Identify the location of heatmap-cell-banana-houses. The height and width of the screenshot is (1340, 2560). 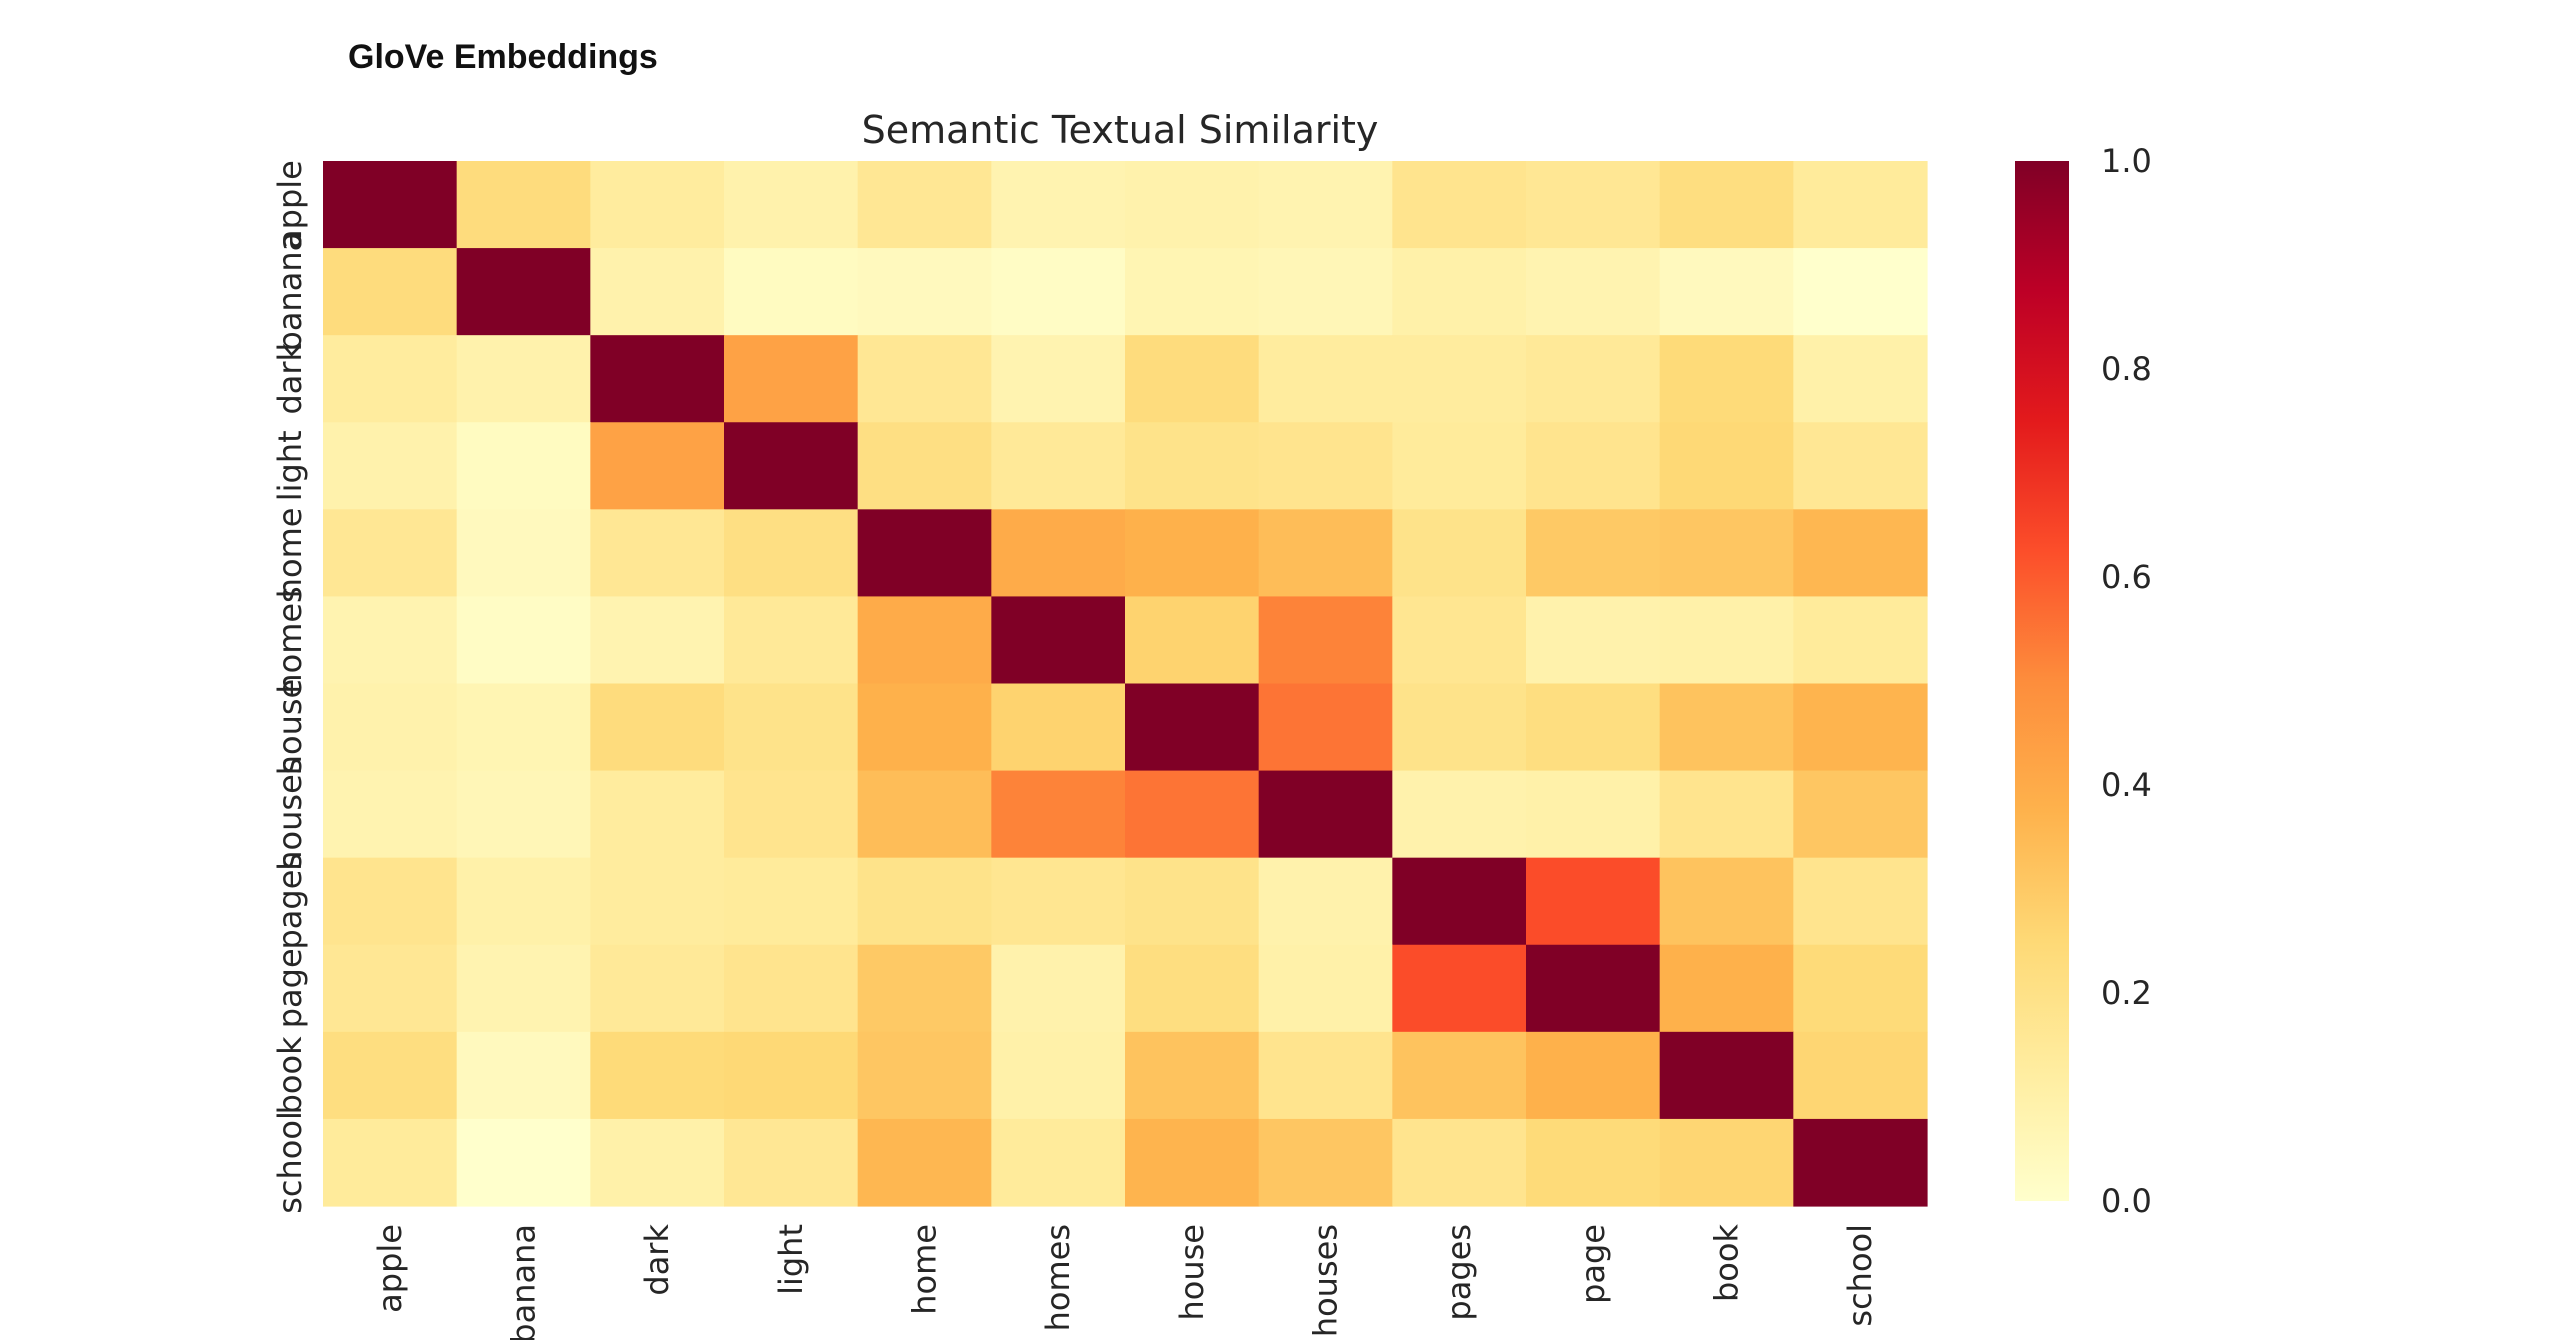
(1325, 292).